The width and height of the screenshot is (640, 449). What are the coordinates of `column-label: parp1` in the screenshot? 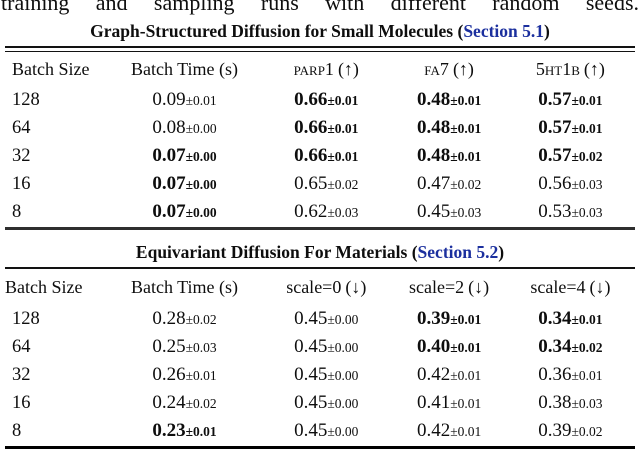 It's located at (313, 69).